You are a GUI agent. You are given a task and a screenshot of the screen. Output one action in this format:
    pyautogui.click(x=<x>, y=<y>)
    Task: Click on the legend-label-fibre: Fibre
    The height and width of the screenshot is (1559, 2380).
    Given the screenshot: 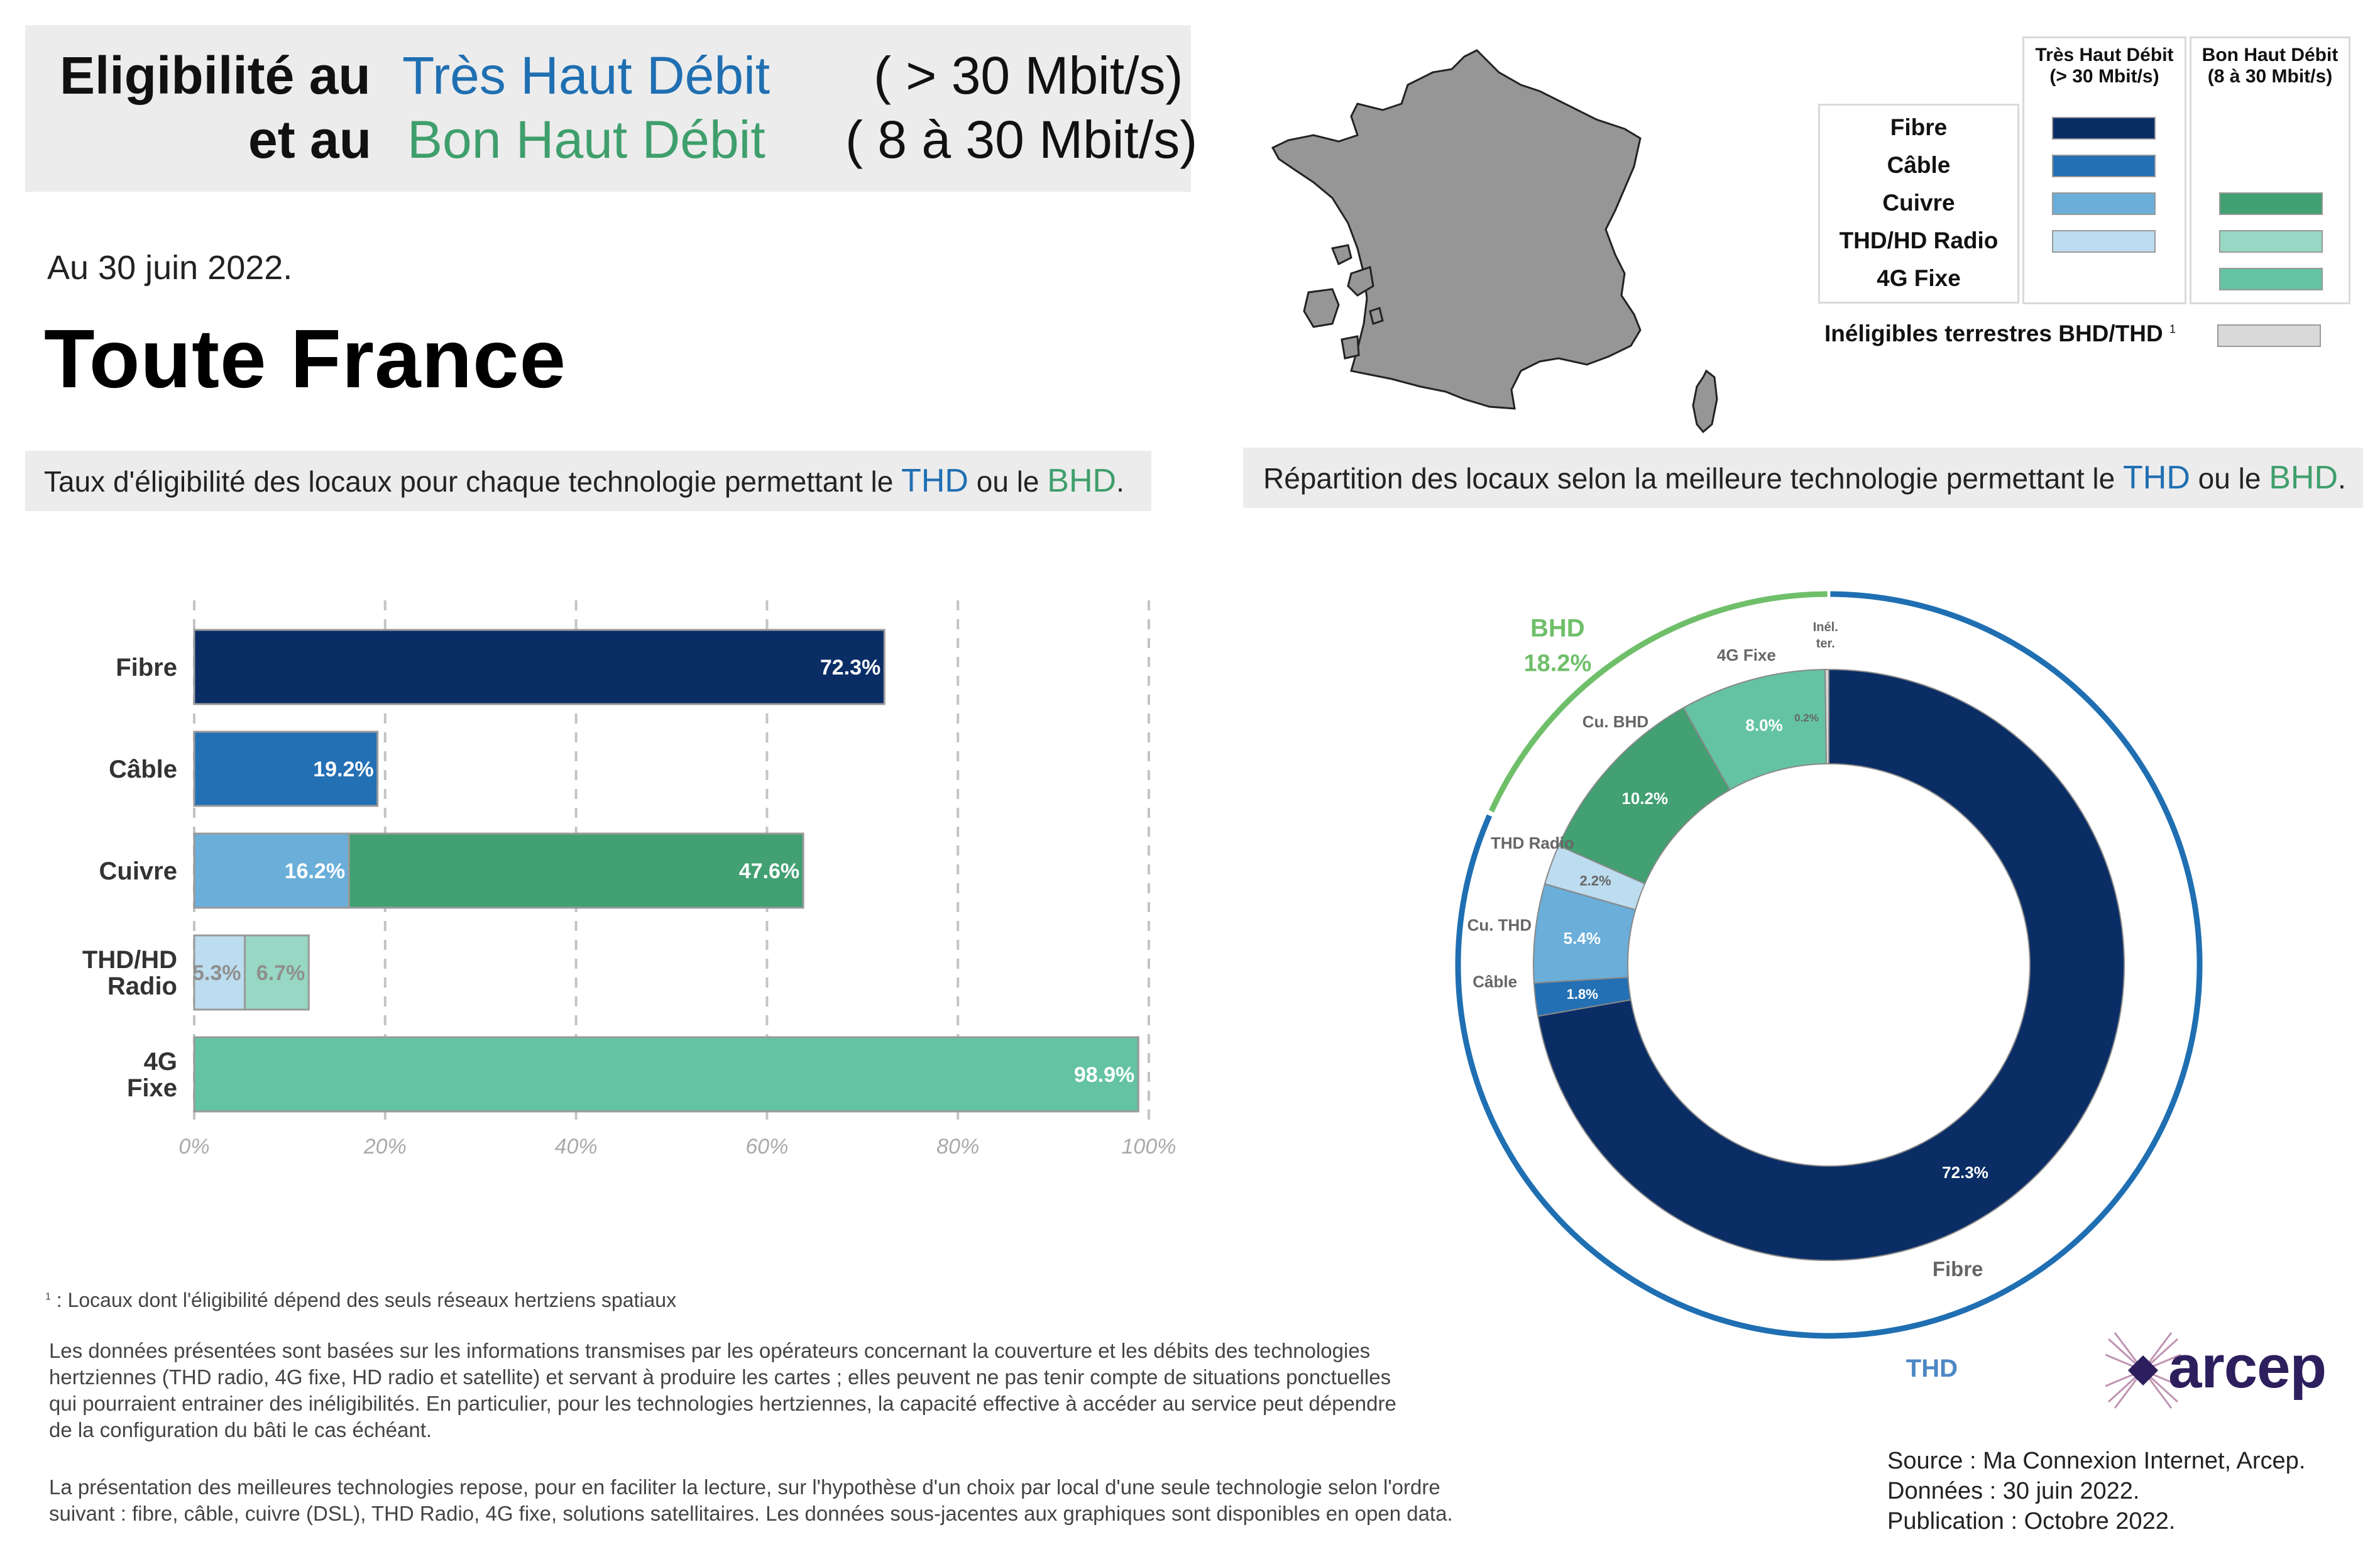 What is the action you would take?
    pyautogui.click(x=1919, y=127)
    